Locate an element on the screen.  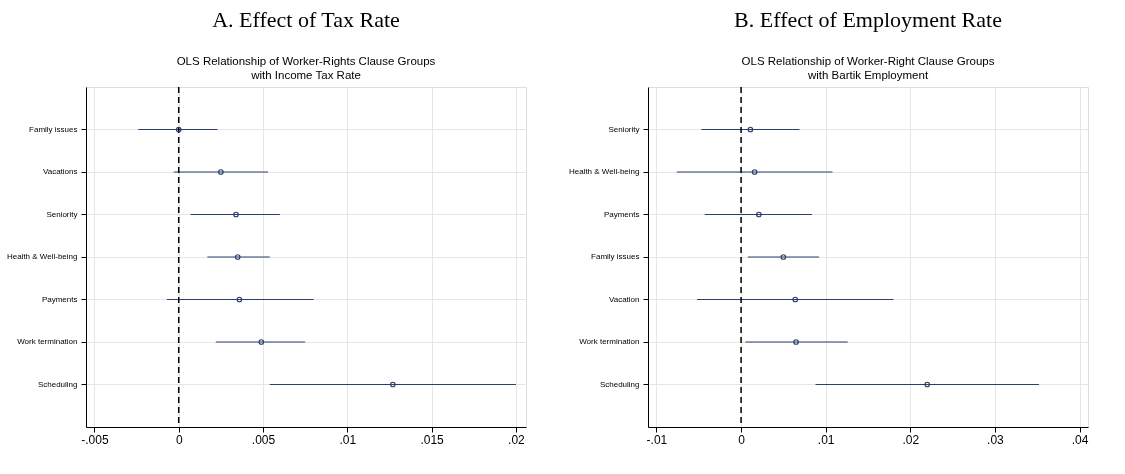
x-tick-label: -.005 is located at coordinates (95, 439).